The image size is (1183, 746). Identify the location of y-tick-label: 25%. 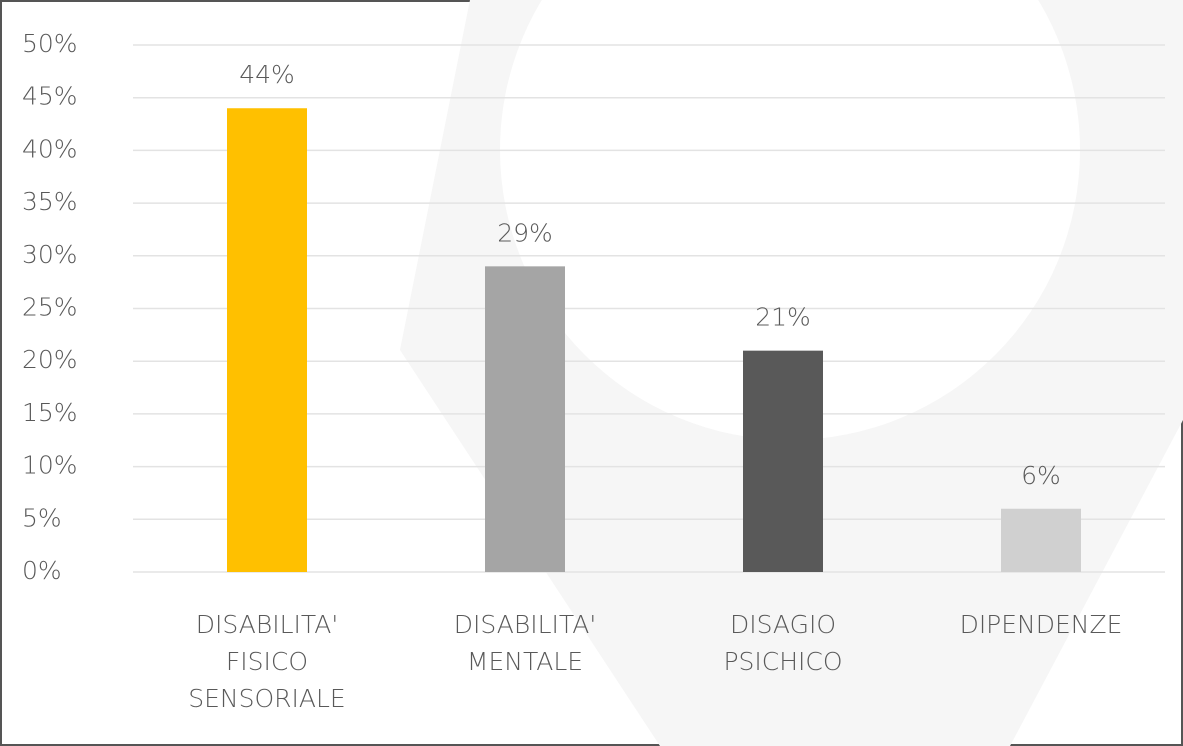
(50, 307).